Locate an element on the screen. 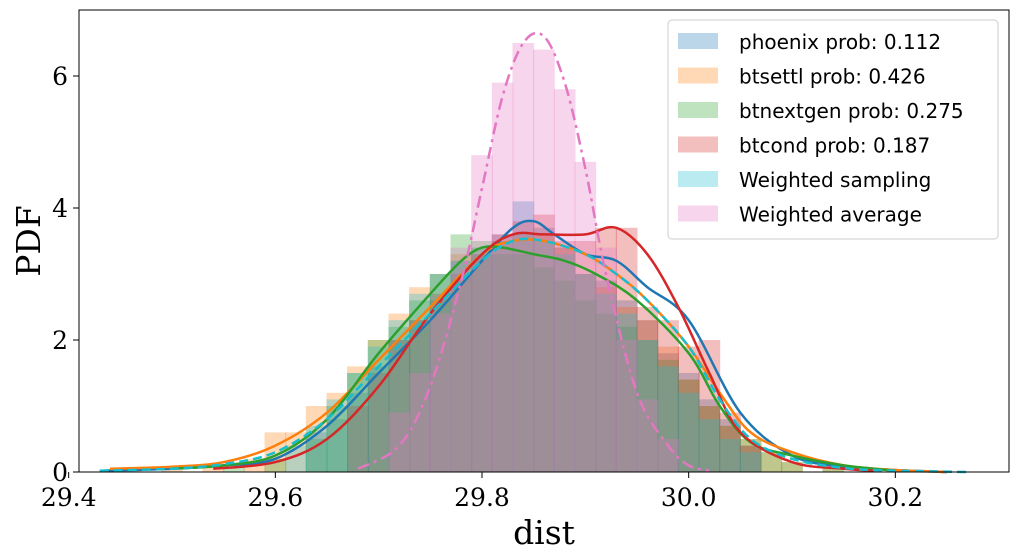 This screenshot has width=1018, height=559. legend-label: Weighted average is located at coordinates (830, 215).